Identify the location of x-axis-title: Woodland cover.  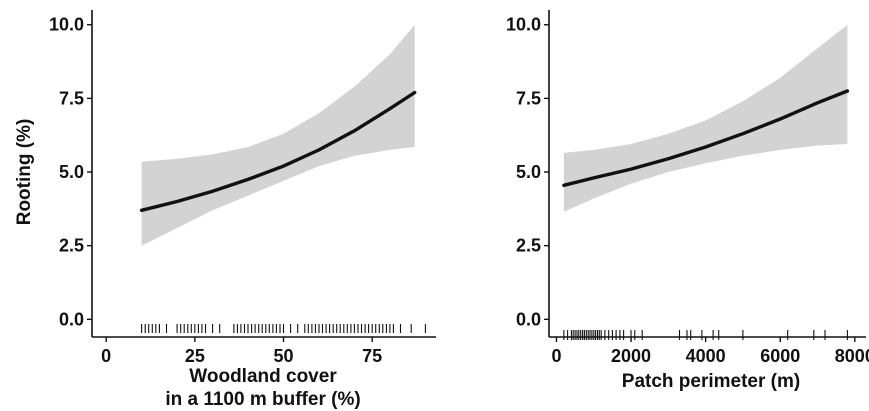
(263, 376).